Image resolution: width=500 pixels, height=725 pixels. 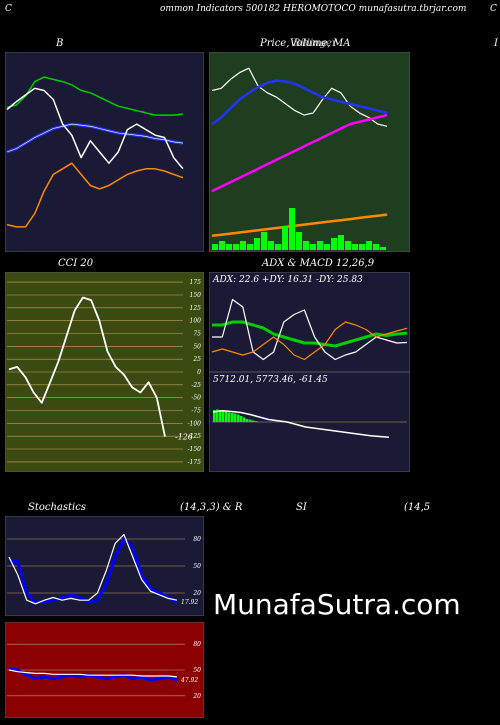 I want to click on macd-readout: 5712.01, 5773.46, -61.45, so click(x=270, y=380).